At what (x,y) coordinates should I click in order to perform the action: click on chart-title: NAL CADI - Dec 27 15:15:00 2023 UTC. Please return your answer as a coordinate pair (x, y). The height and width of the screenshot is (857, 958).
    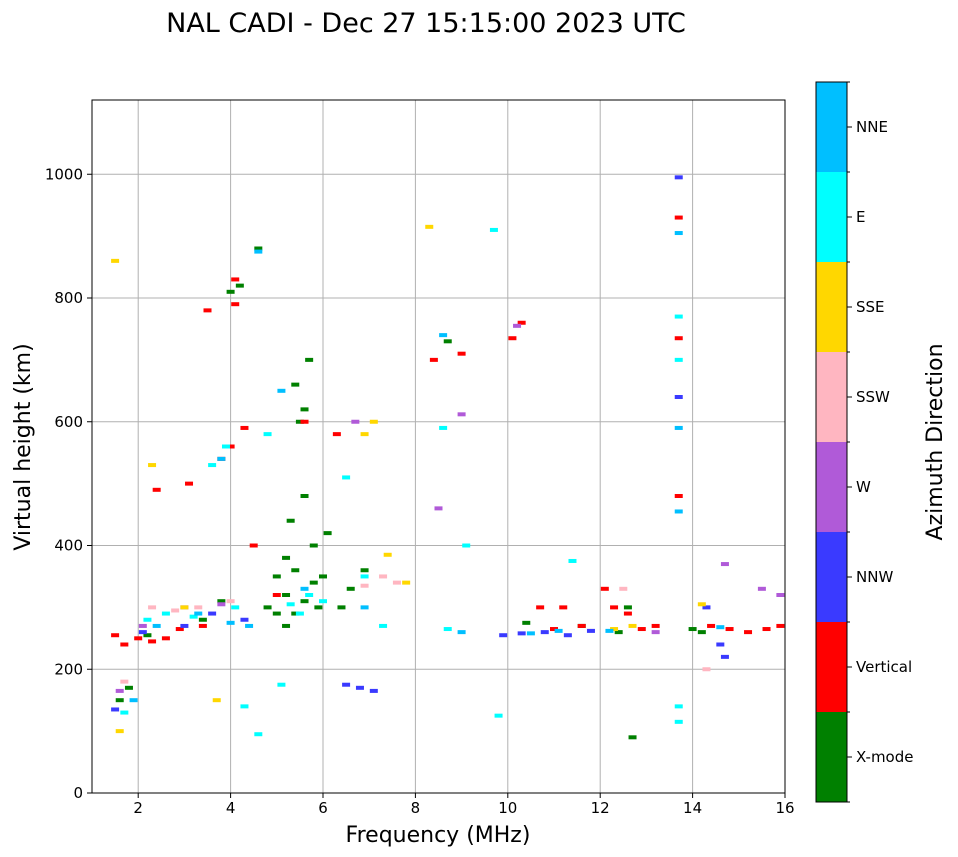
    Looking at the image, I should click on (426, 23).